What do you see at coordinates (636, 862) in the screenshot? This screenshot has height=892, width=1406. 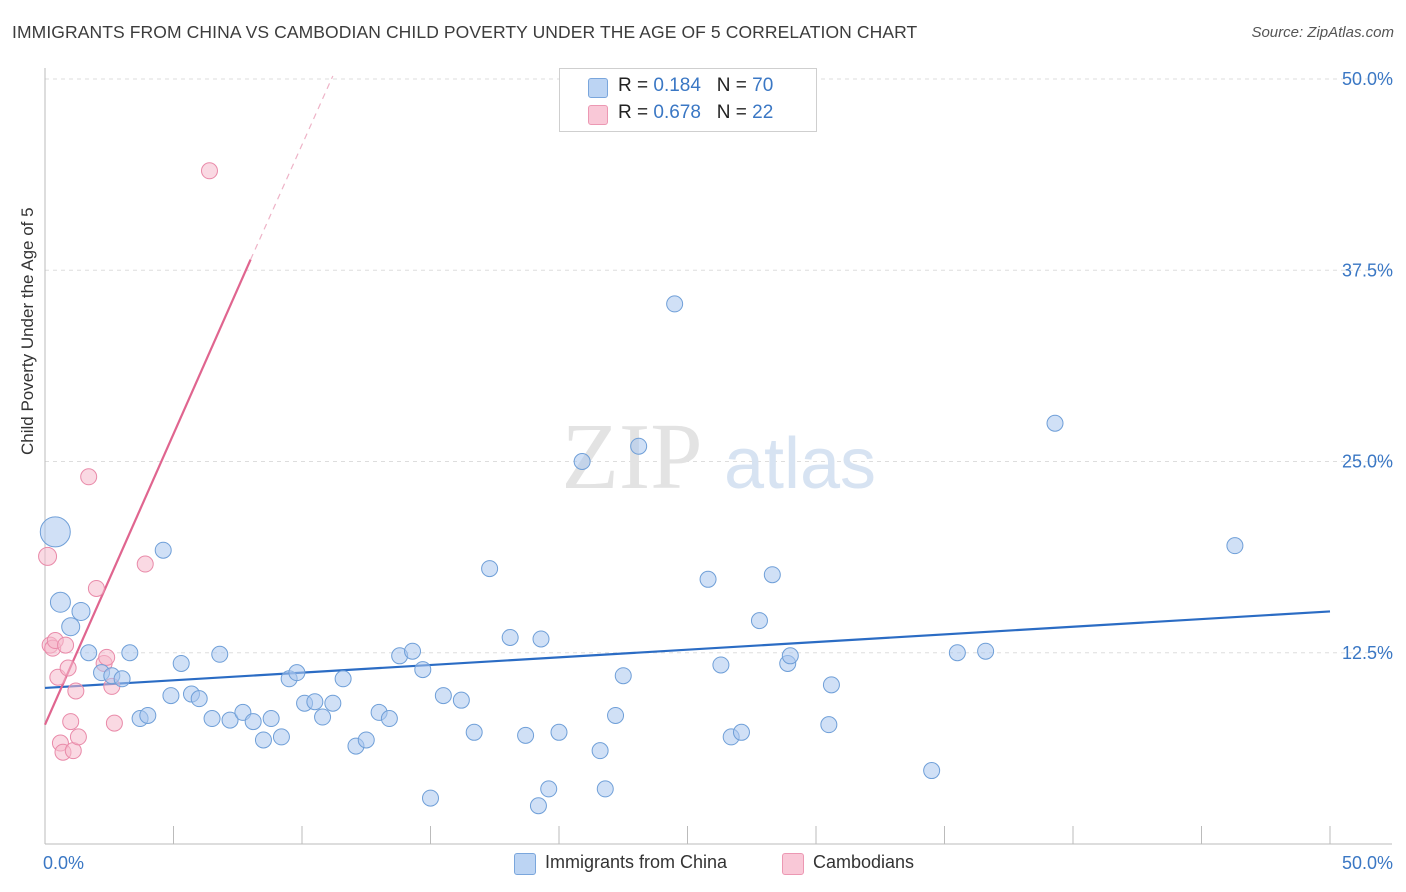 I see `bottom-legend-label-china: Immigrants from China` at bounding box center [636, 862].